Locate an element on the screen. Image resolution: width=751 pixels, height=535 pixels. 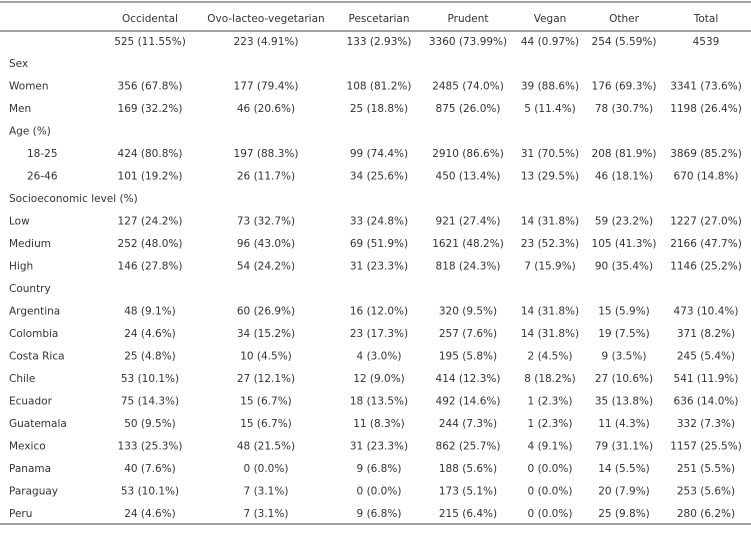
cell: 53 (10.1%) is located at coordinates (150, 492).